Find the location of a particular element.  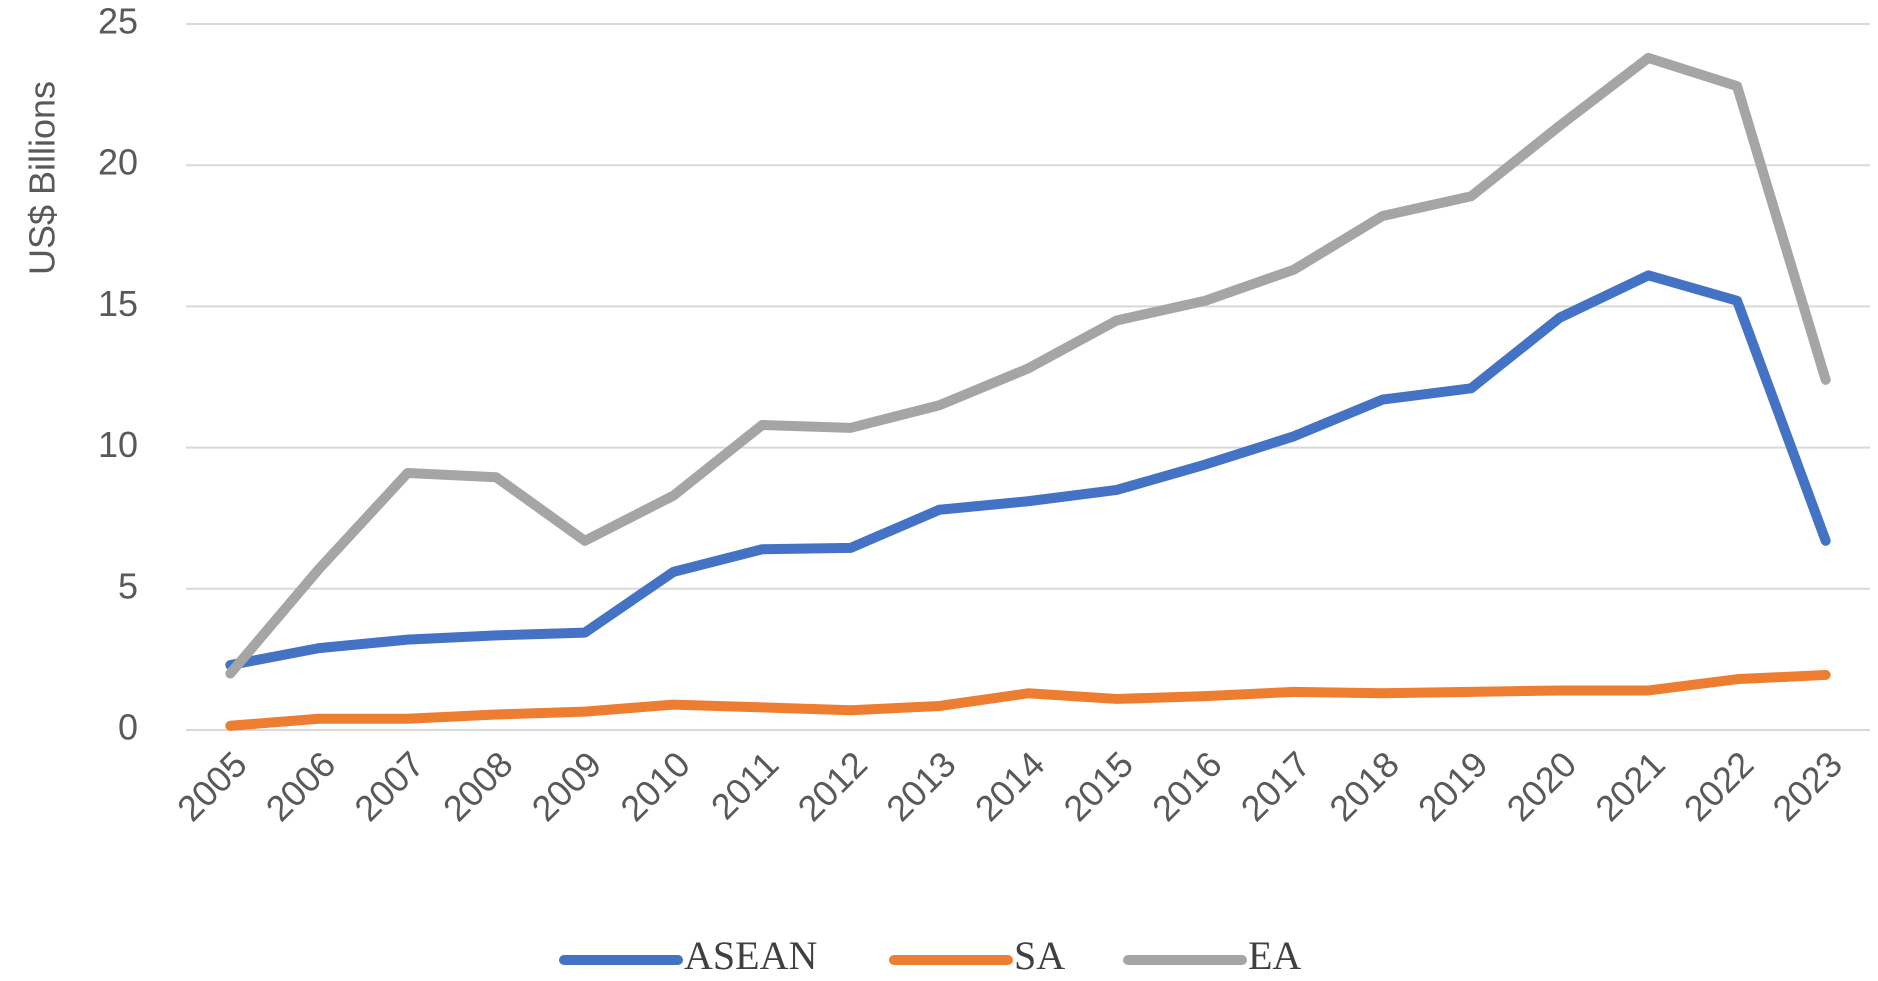

x-tick-label: 2008 is located at coordinates (478, 786).